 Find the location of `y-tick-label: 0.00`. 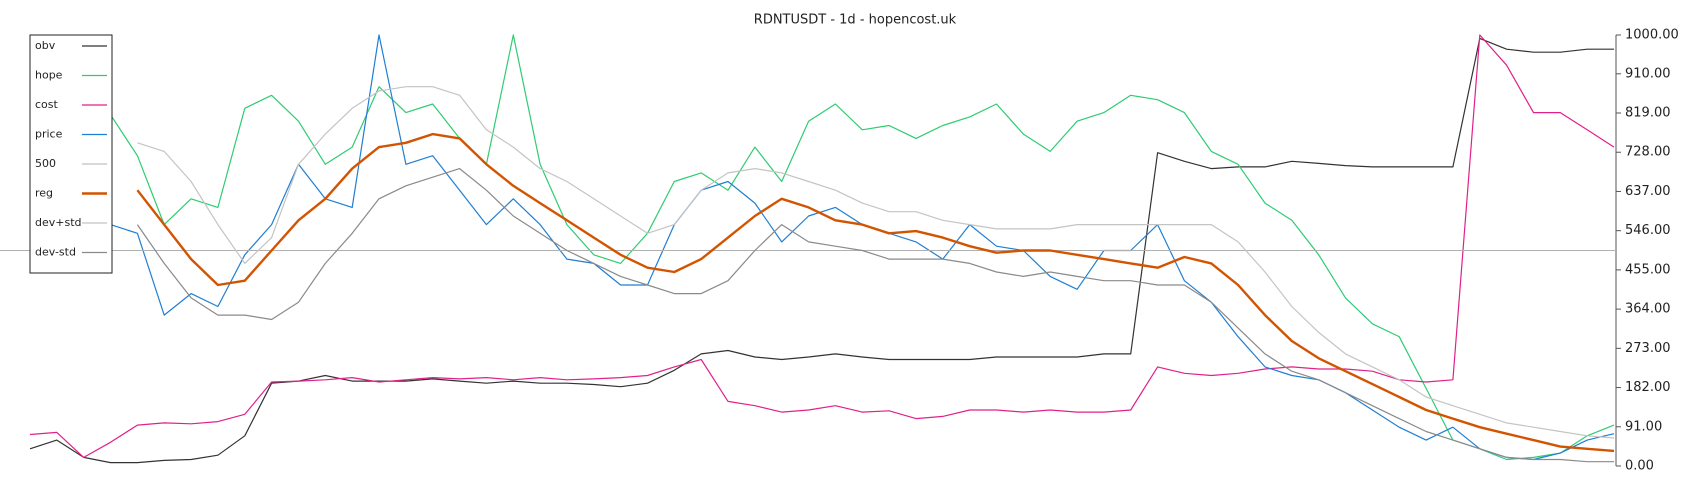

y-tick-label: 0.00 is located at coordinates (1639, 466).